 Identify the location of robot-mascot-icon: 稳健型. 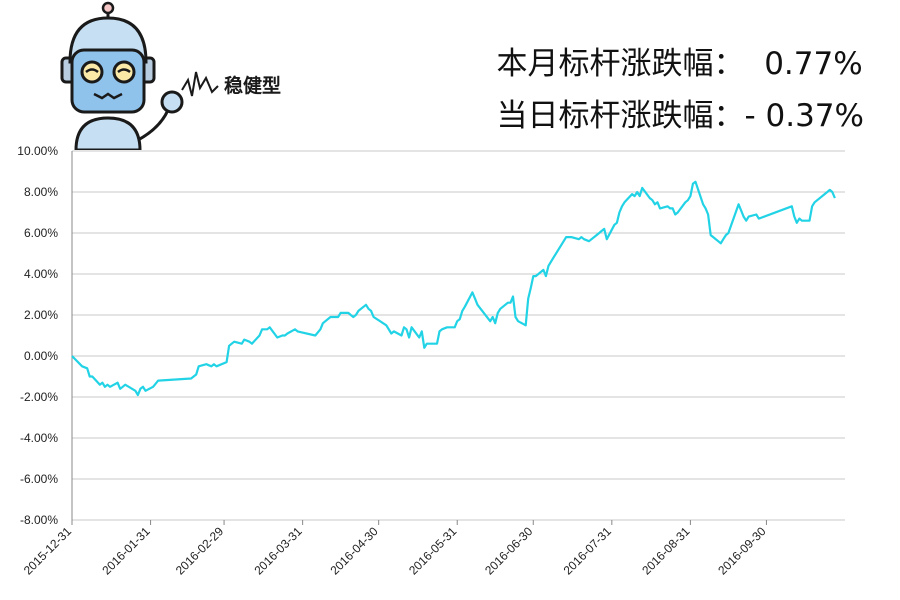
(170, 75).